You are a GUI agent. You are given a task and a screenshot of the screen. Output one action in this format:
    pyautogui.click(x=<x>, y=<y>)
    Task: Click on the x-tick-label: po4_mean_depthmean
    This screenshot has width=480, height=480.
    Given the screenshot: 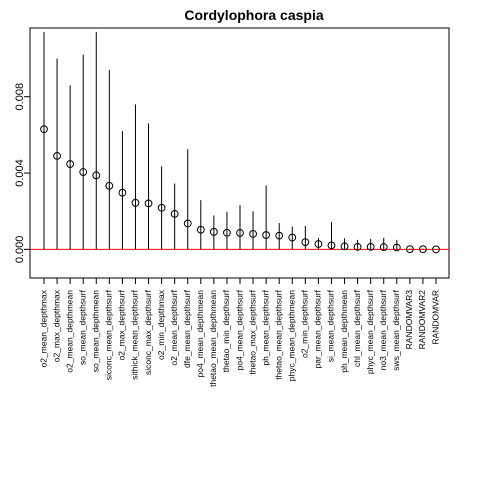 What is the action you would take?
    pyautogui.click(x=200, y=334)
    